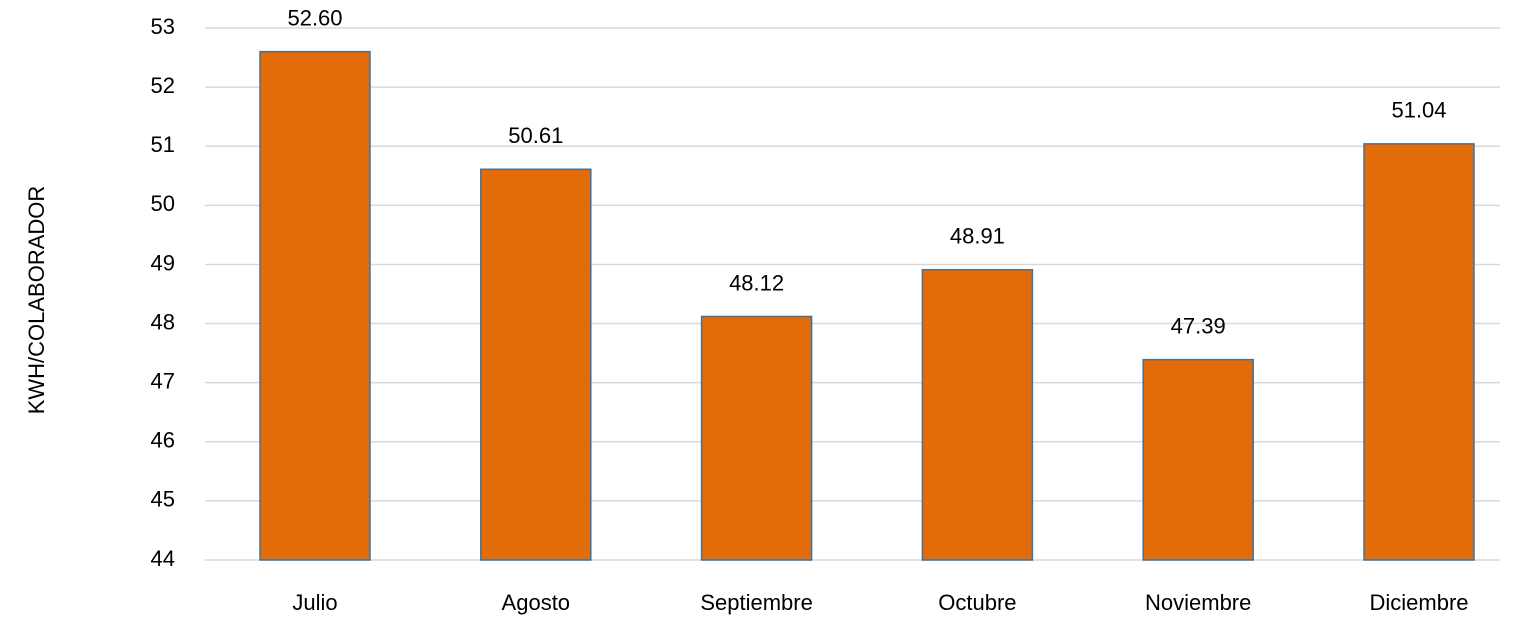 The image size is (1522, 618). I want to click on data-label: 48.91, so click(977, 236).